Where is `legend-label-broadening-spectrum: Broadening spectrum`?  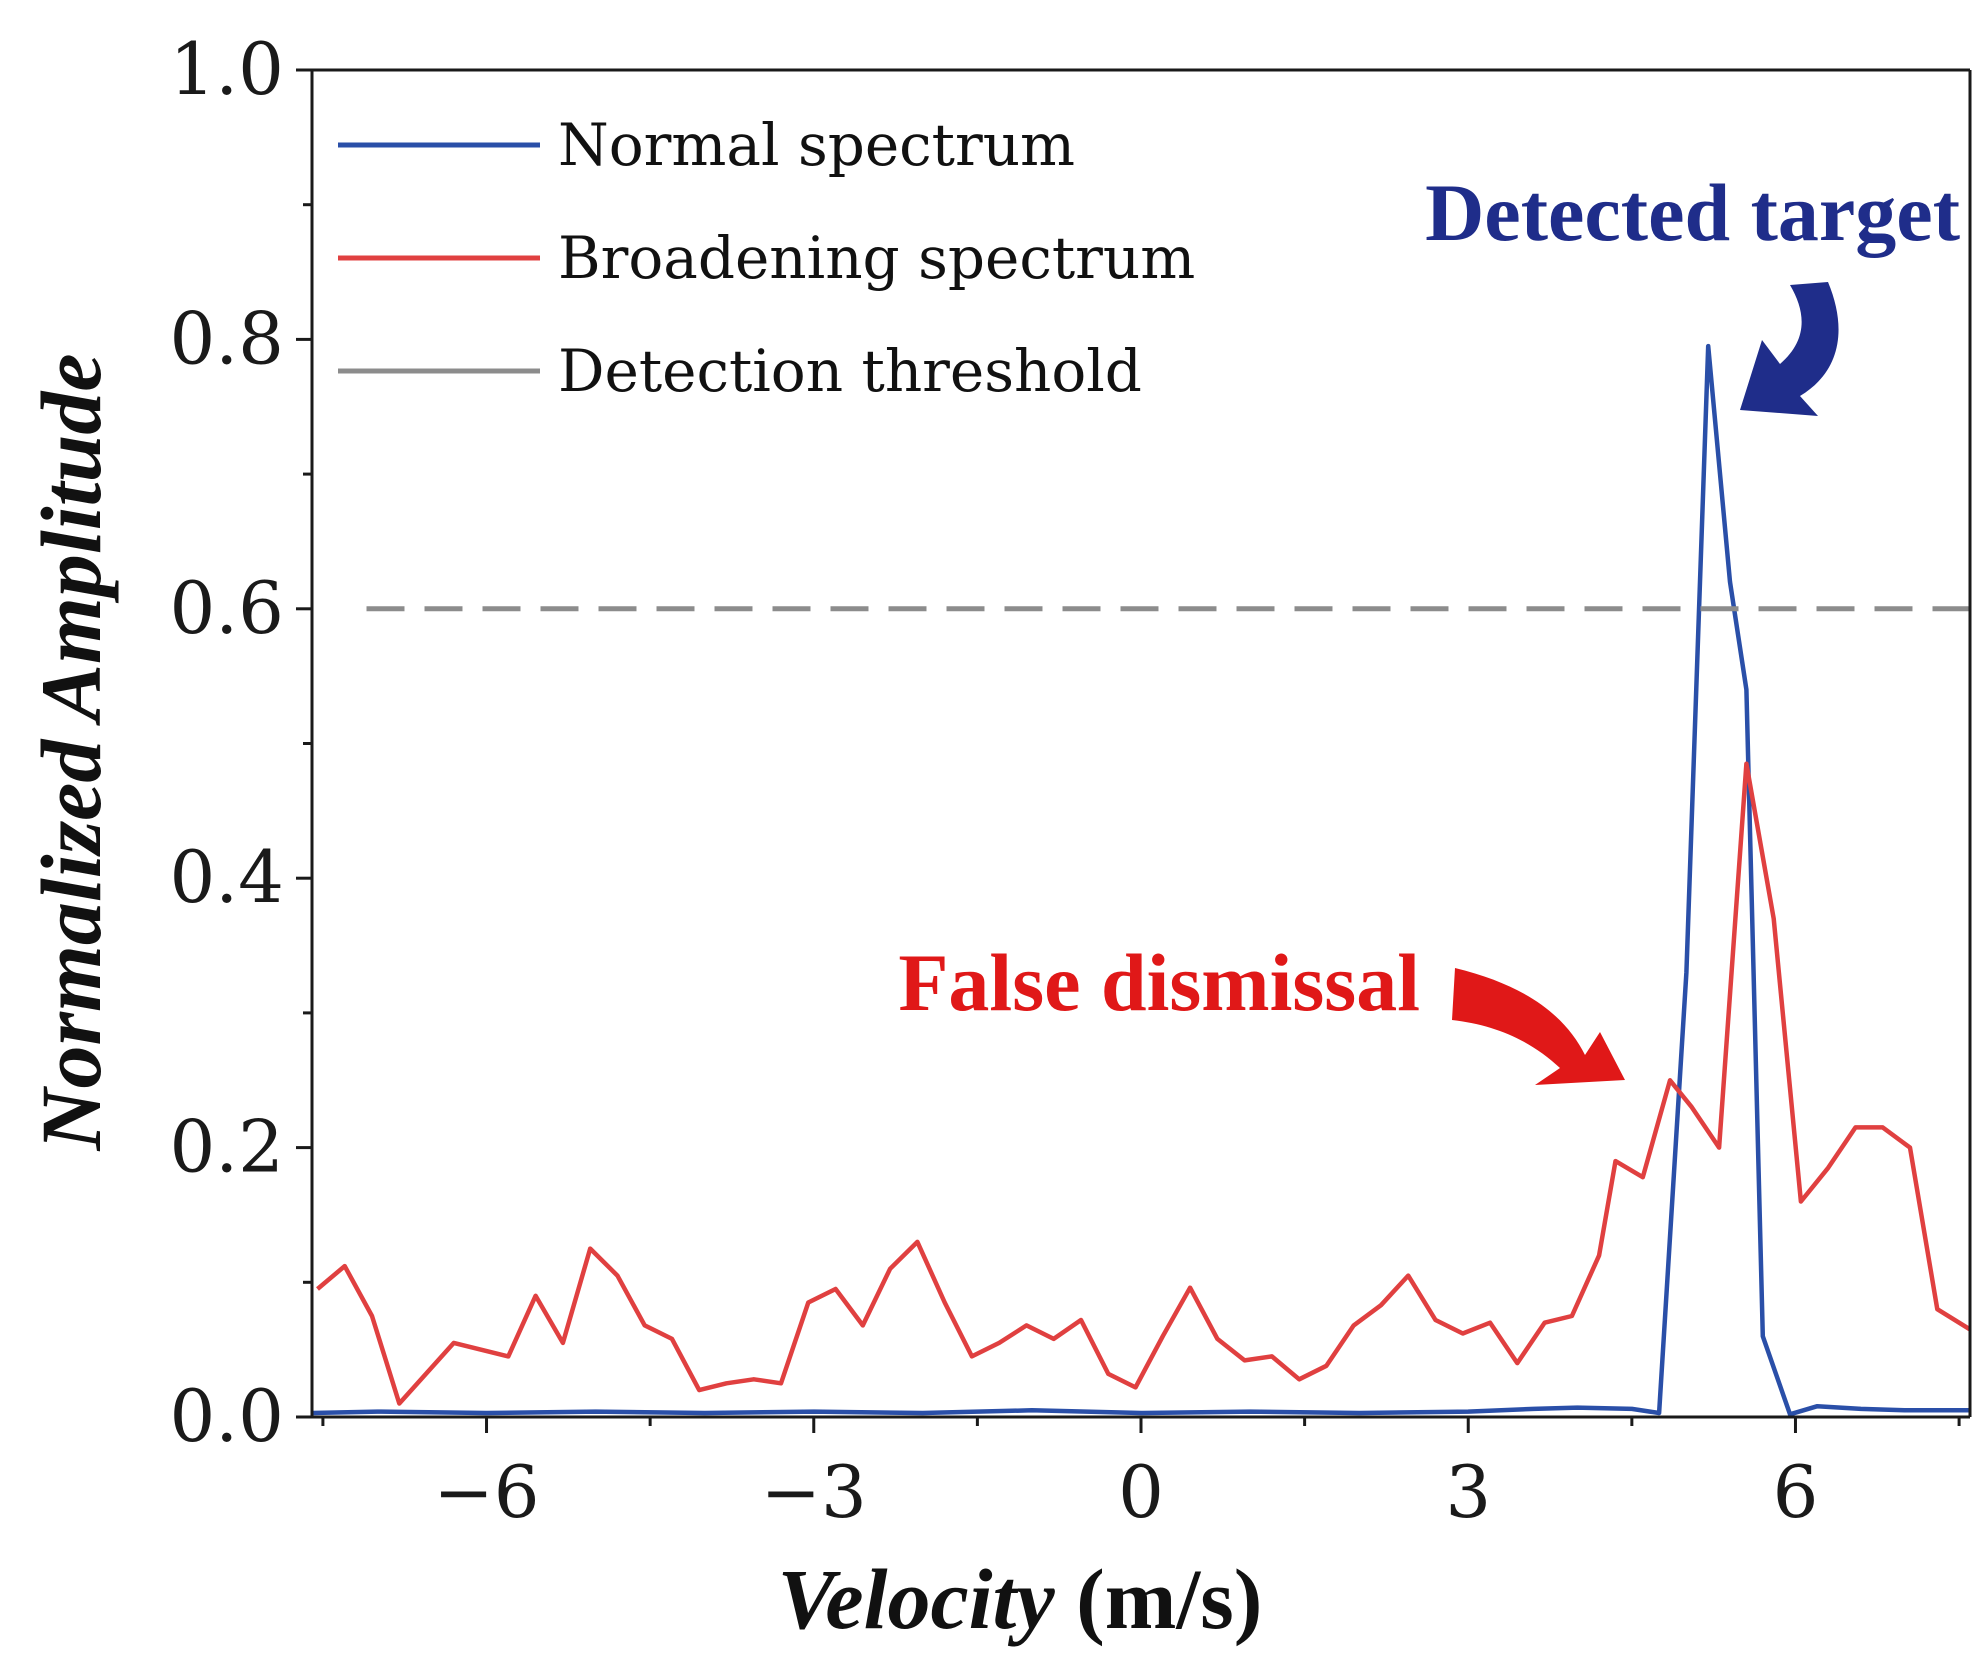 legend-label-broadening-spectrum: Broadening spectrum is located at coordinates (876, 258).